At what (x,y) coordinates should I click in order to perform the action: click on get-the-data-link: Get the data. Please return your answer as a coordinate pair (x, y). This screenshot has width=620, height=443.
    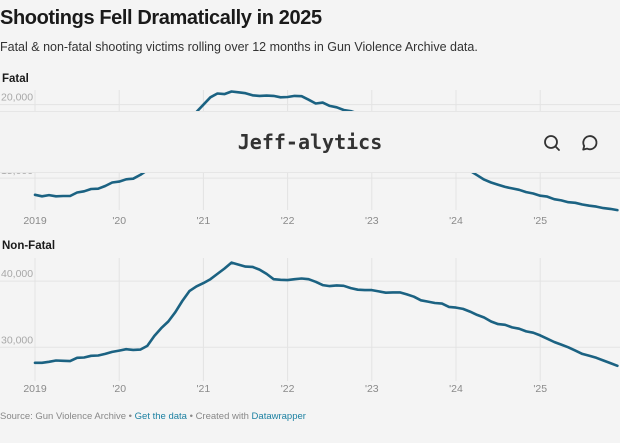
    Looking at the image, I should click on (160, 416).